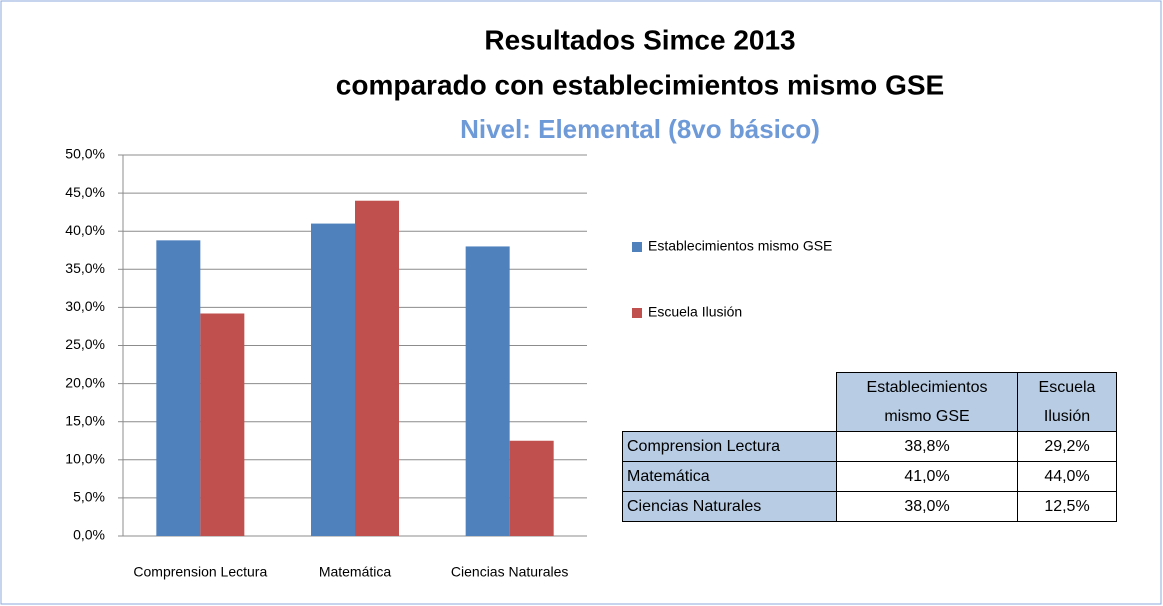 This screenshot has height=606, width=1163. What do you see at coordinates (85, 268) in the screenshot?
I see `y-tick-label: 35,0%` at bounding box center [85, 268].